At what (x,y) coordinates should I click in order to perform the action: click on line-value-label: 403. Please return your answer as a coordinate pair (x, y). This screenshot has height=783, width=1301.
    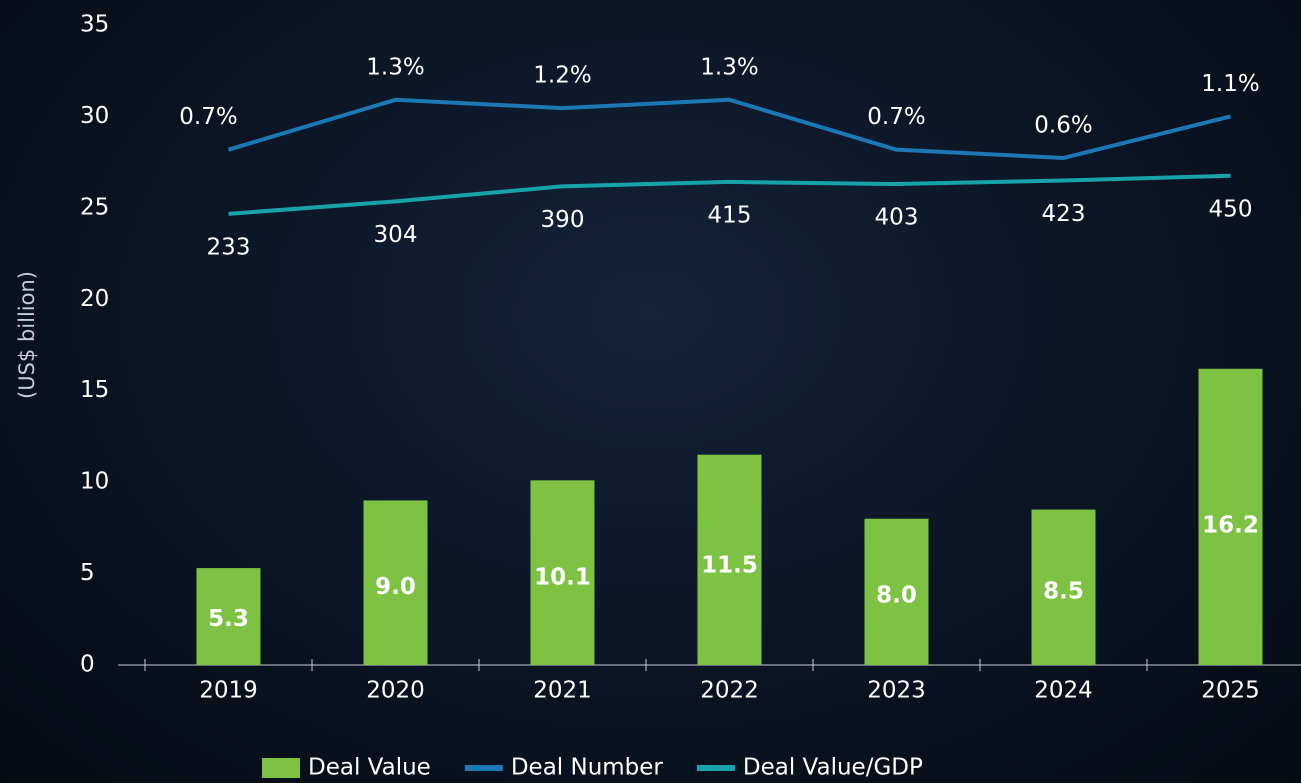
    Looking at the image, I should click on (897, 218).